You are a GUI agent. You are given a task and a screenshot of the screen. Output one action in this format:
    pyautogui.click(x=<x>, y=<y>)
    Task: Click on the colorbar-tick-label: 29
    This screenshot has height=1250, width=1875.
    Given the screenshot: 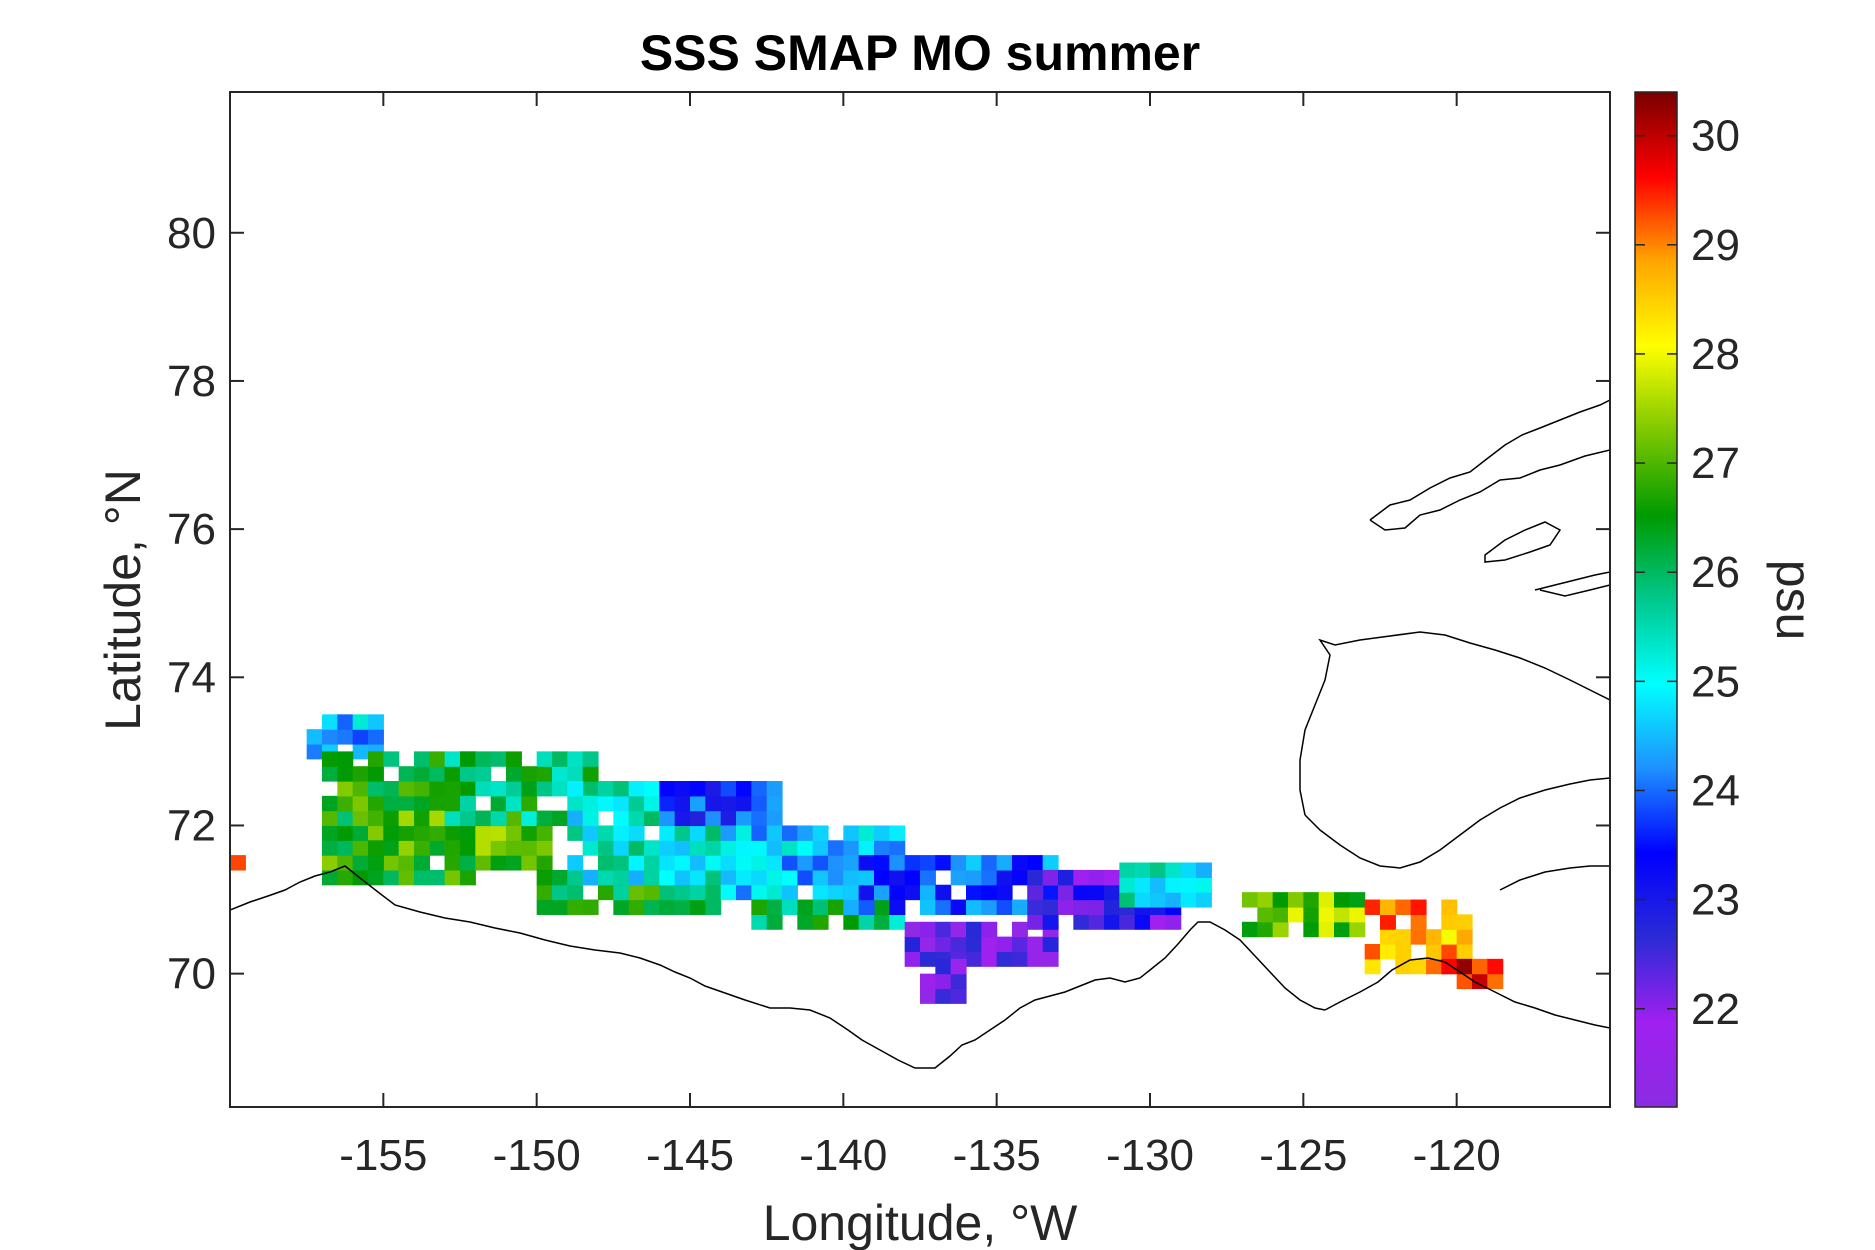 What is the action you would take?
    pyautogui.click(x=1715, y=245)
    